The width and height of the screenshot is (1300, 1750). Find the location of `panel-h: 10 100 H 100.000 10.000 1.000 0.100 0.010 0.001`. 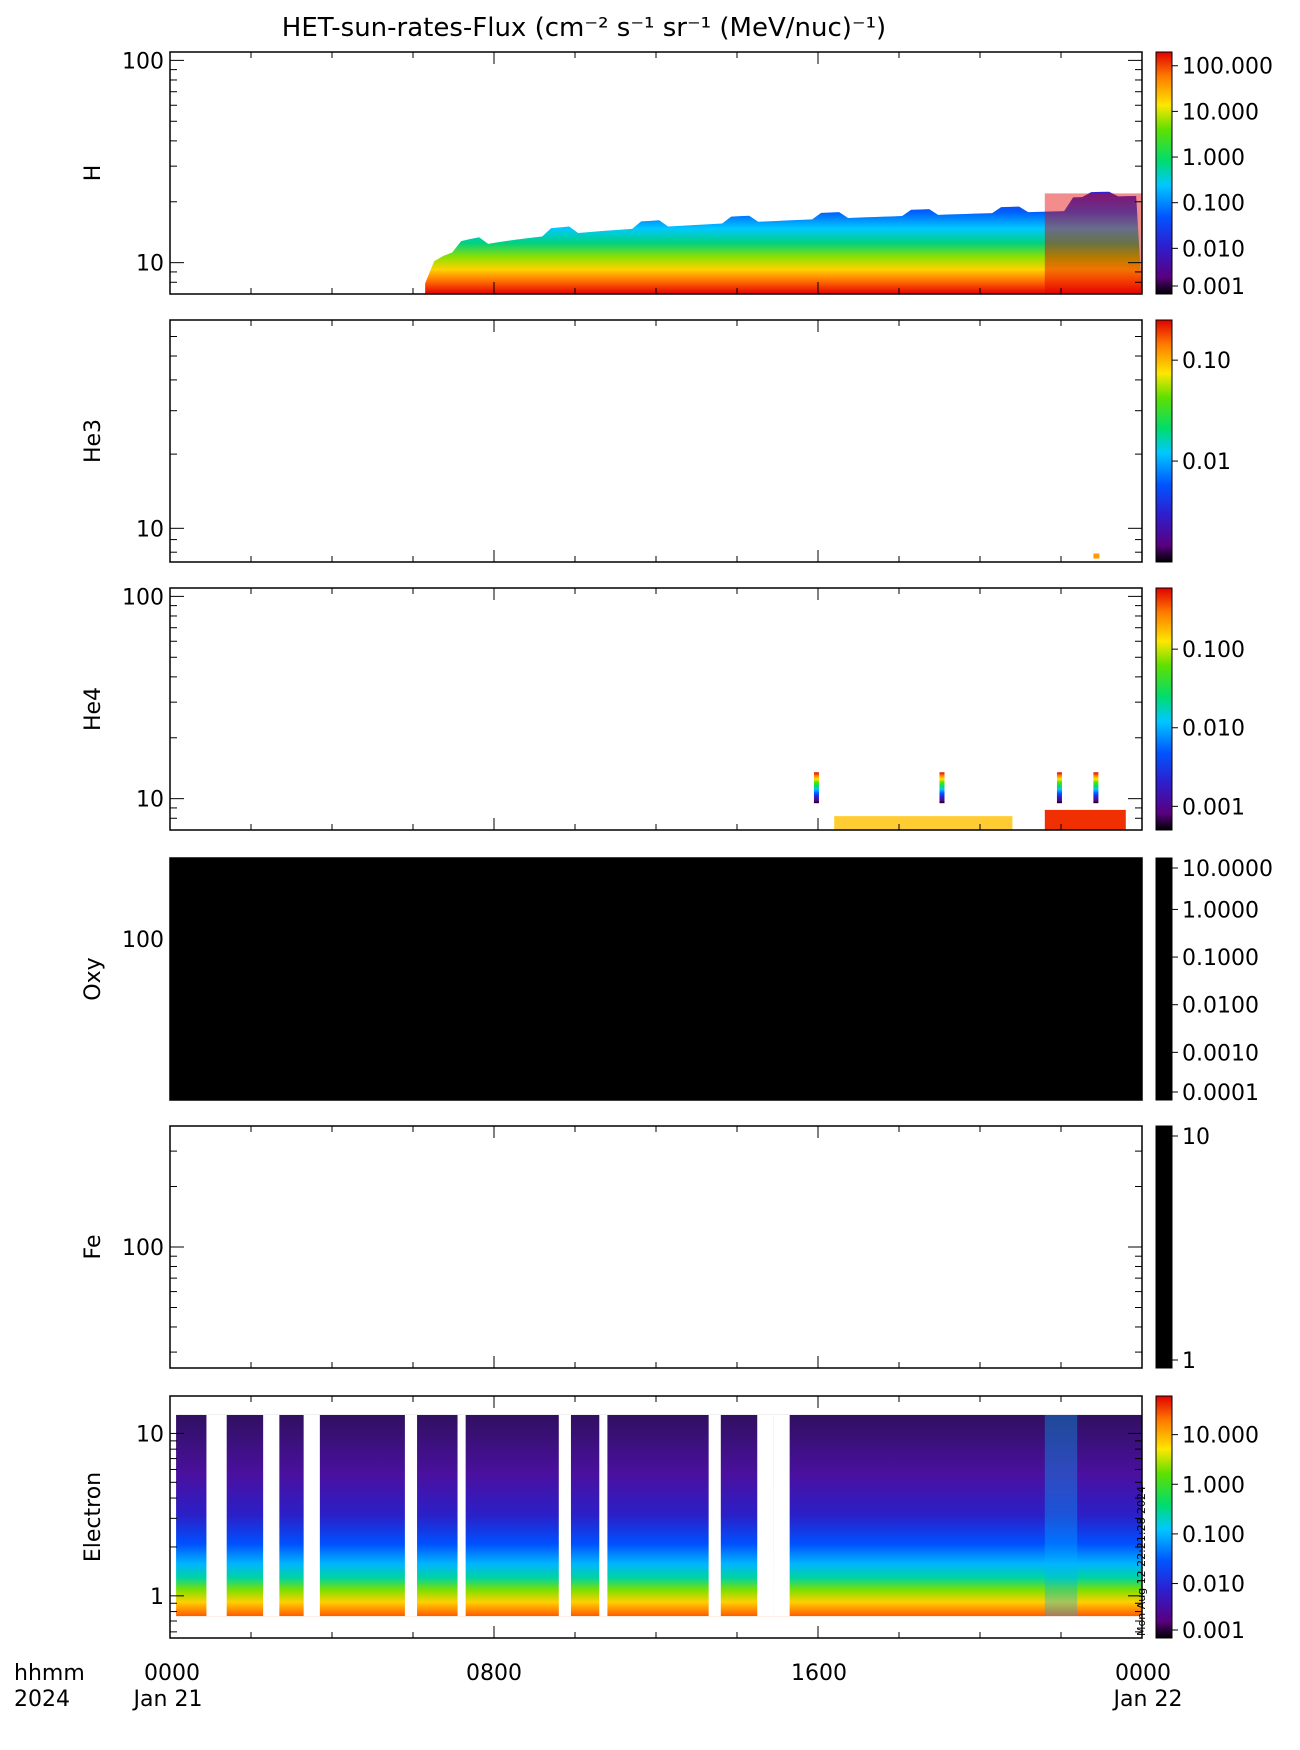

panel-h: 10 100 H 100.000 10.000 1.000 0.100 0.010 0.001 is located at coordinates (677, 174).